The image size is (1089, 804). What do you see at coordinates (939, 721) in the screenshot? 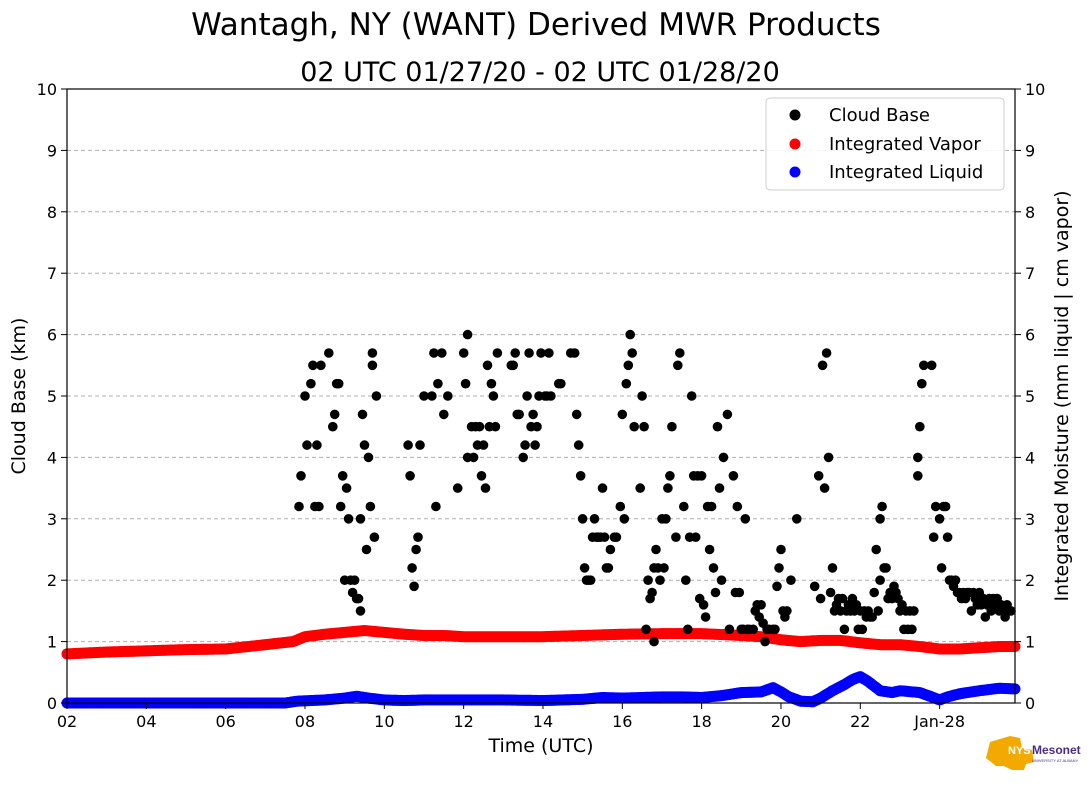
I see `x-tick-label: Jan-28` at bounding box center [939, 721].